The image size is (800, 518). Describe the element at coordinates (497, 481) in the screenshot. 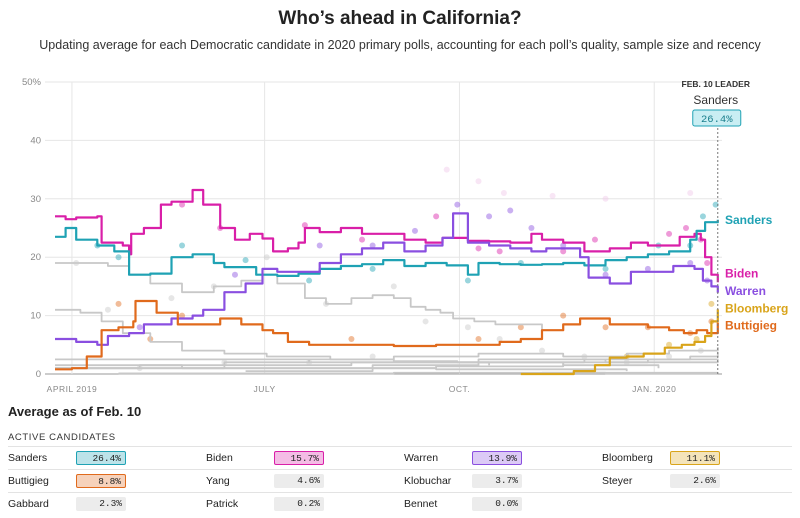

I see `candidate-average: 3.7%` at that location.